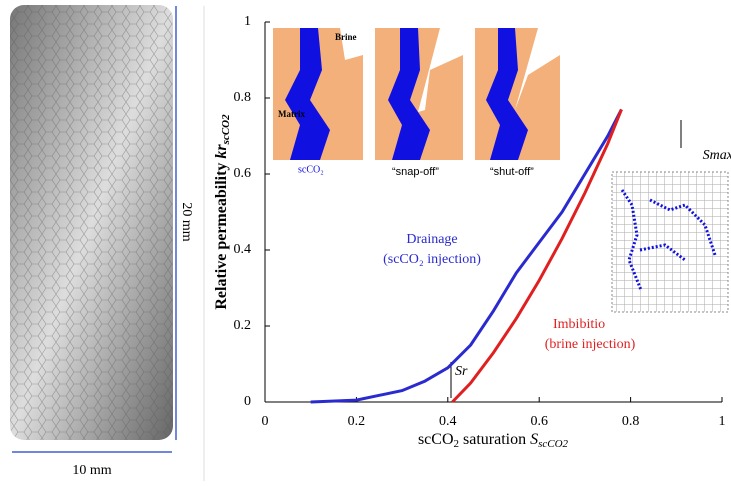  What do you see at coordinates (448, 421) in the screenshot?
I see `x-tick-label: 0.4` at bounding box center [448, 421].